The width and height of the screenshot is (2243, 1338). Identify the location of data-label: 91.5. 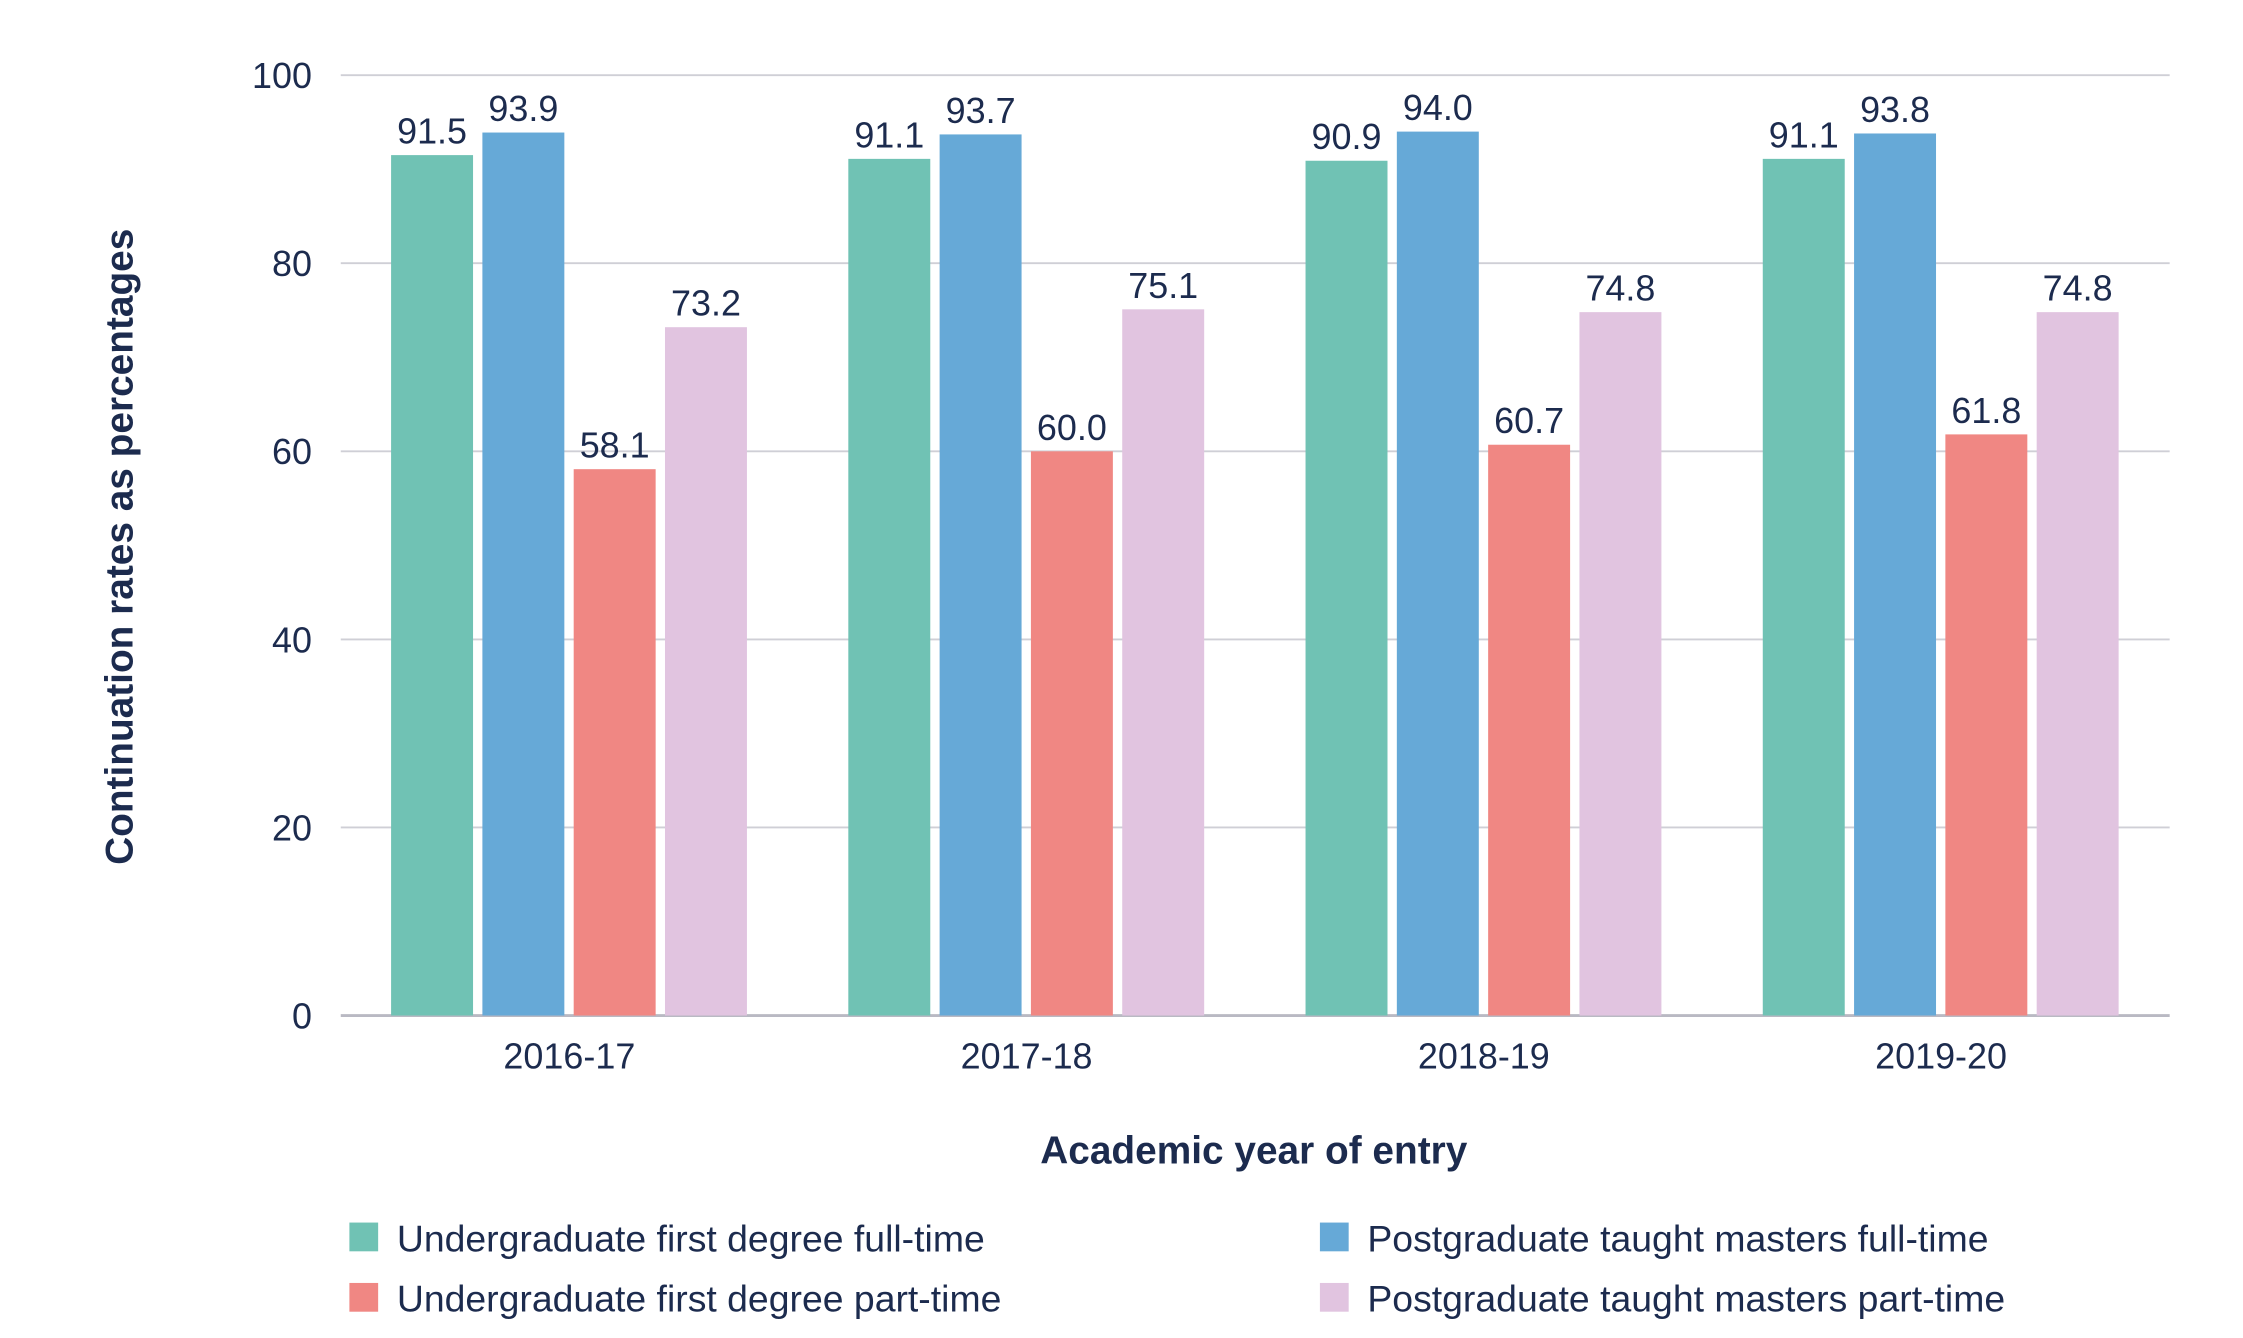
(432, 131).